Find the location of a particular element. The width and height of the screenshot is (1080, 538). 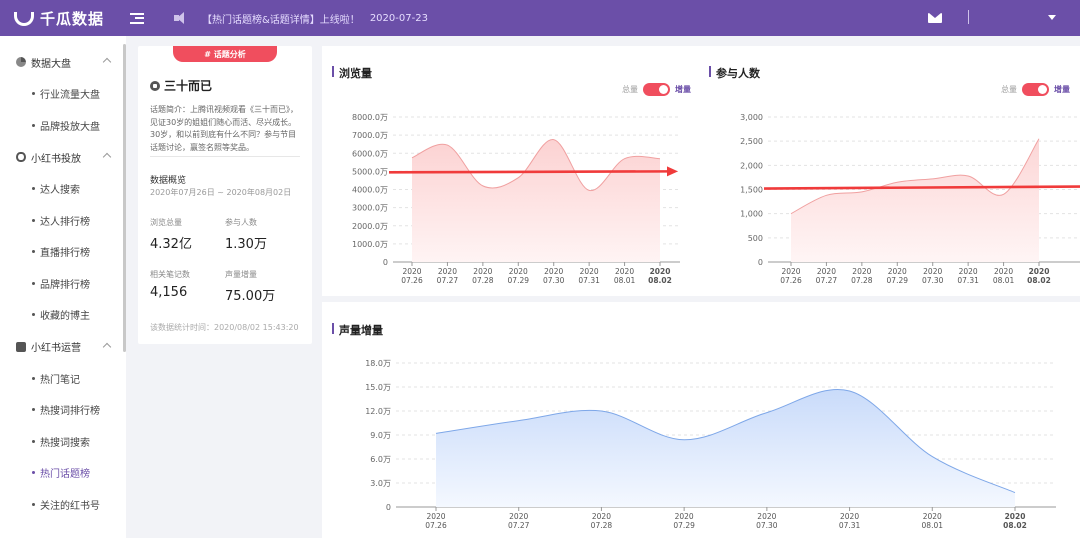

logo-icon is located at coordinates (24, 19).